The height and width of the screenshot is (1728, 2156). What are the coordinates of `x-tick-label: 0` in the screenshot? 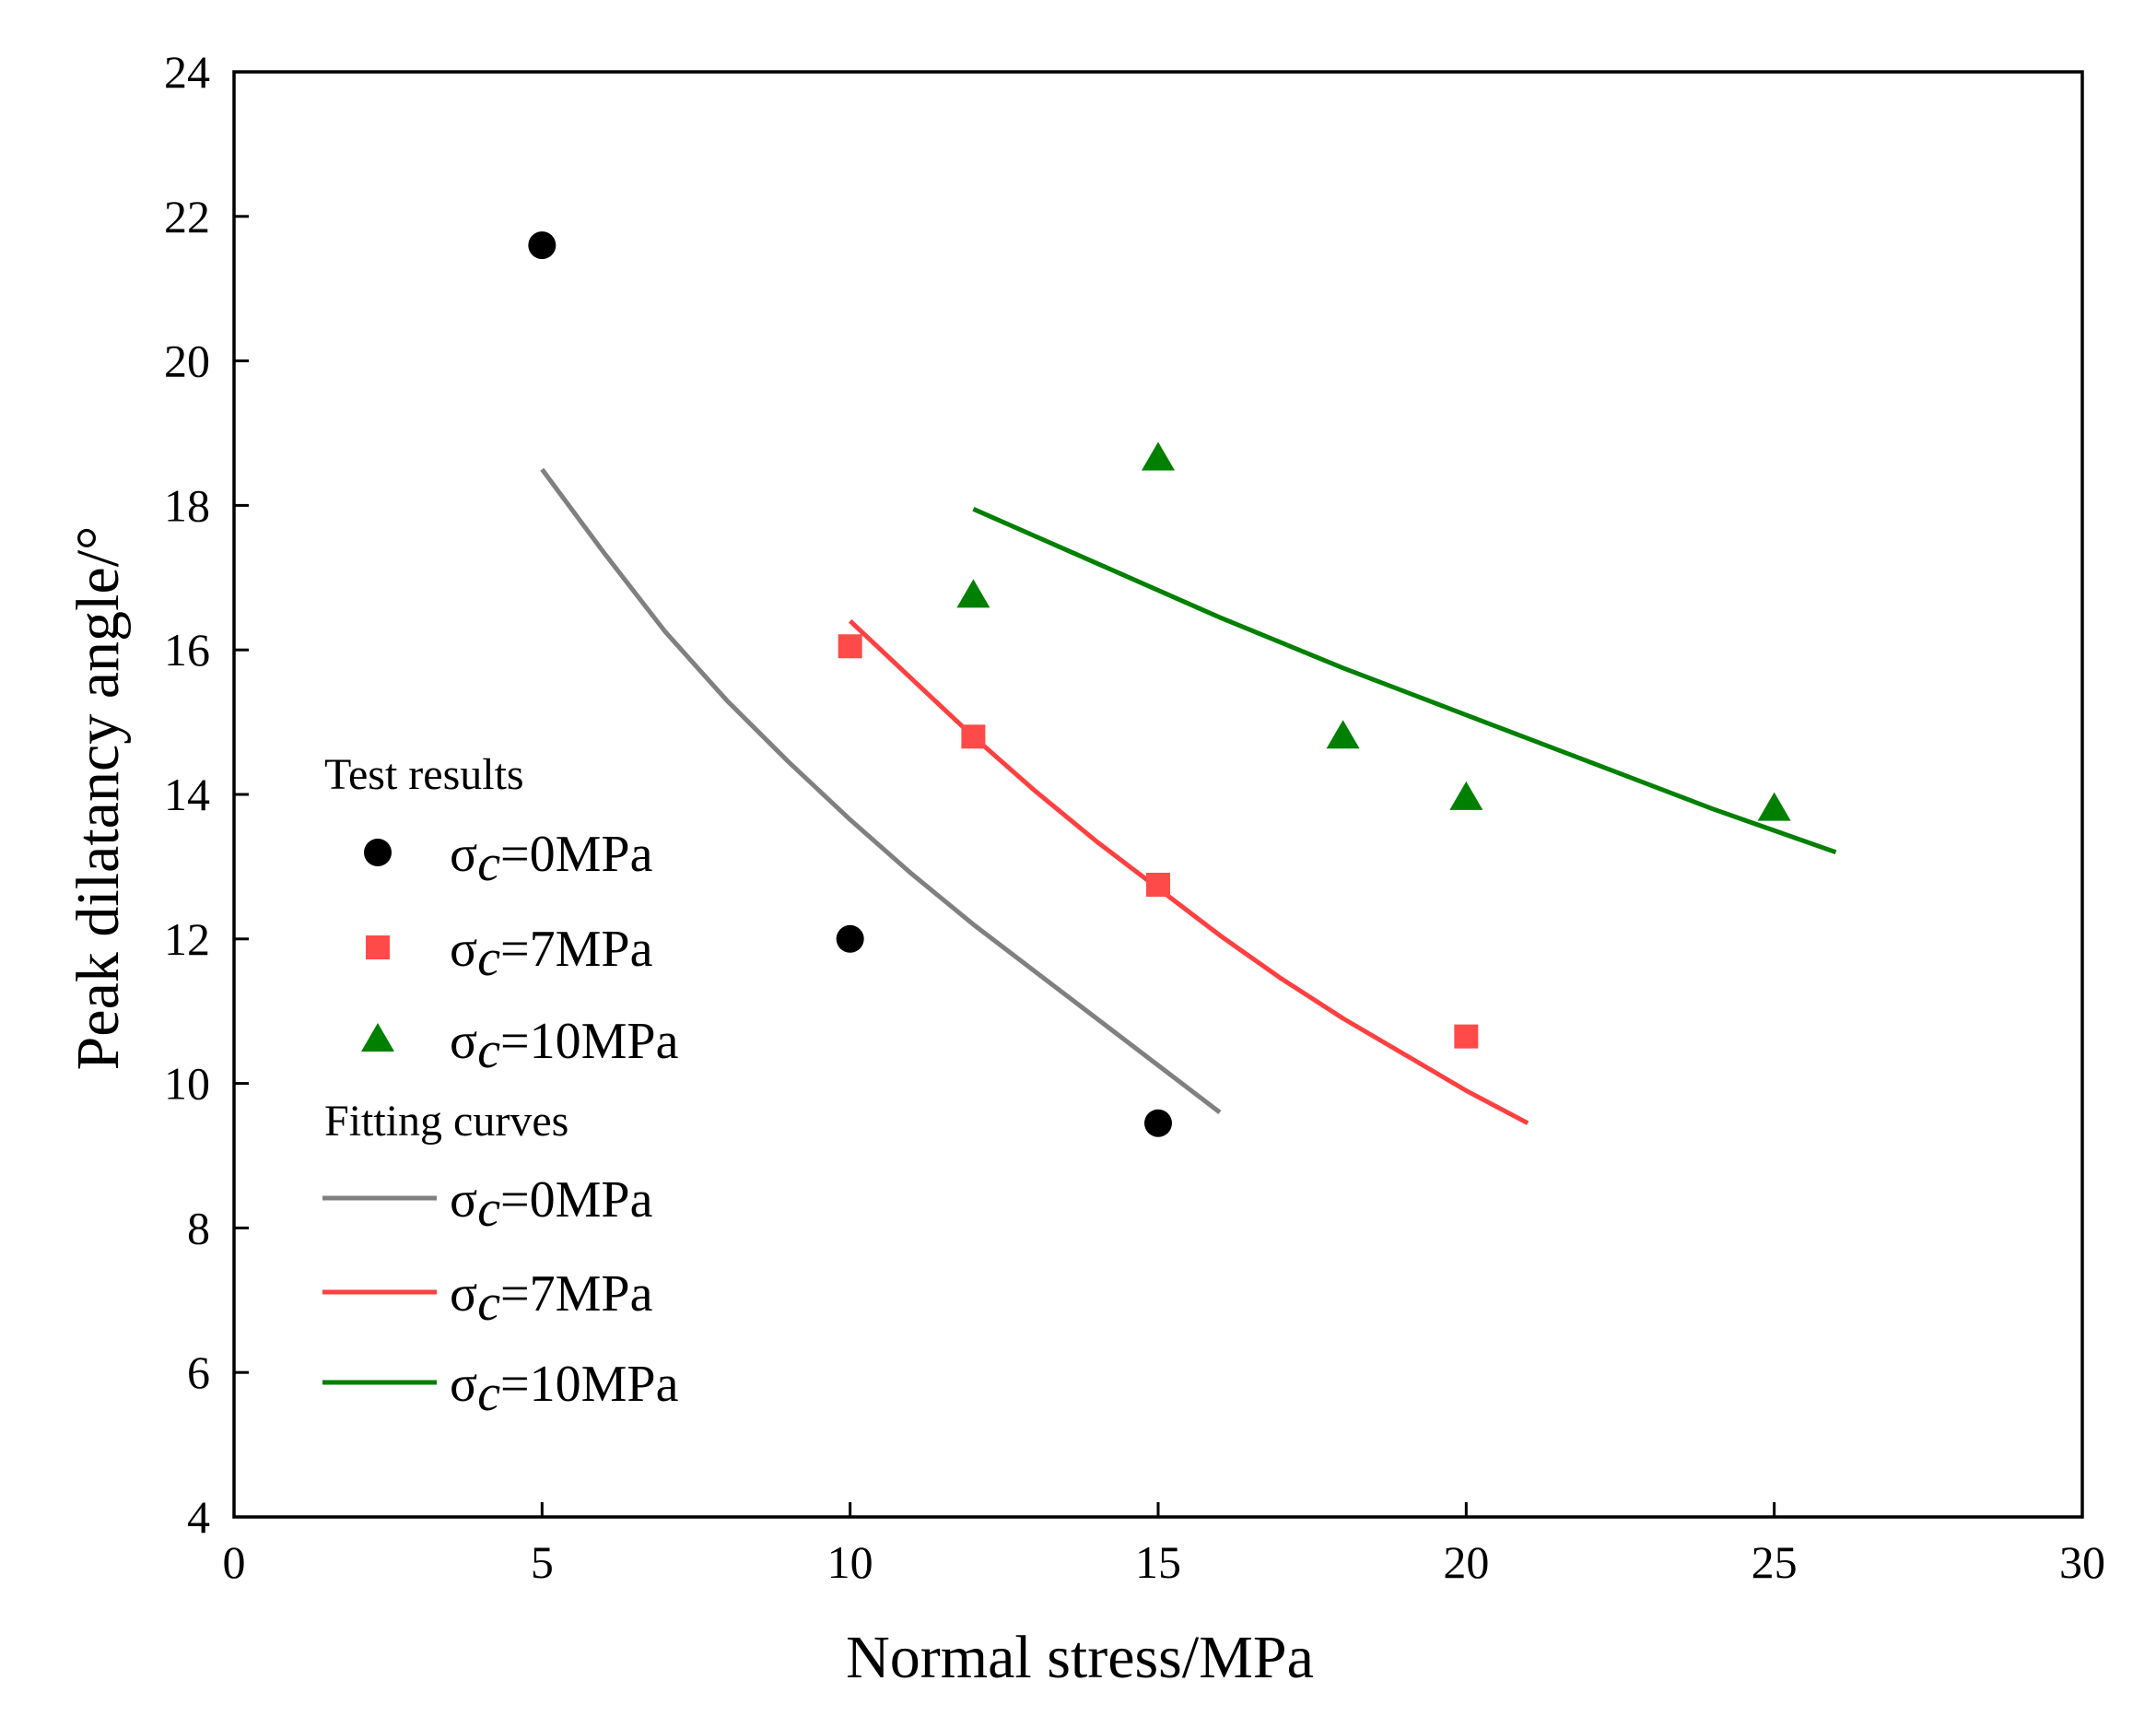 It's located at (234, 1562).